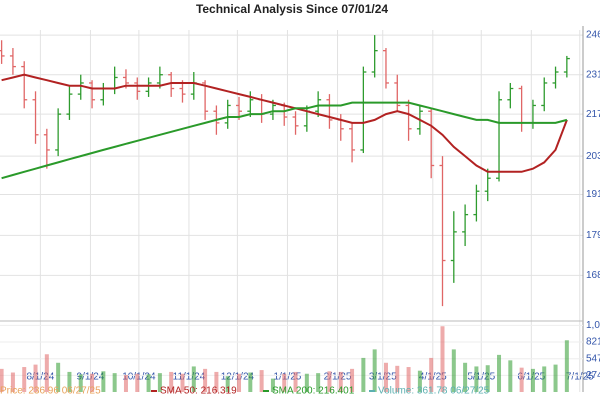  Describe the element at coordinates (40, 377) in the screenshot. I see `x-tick-label: 8/1/24` at that location.